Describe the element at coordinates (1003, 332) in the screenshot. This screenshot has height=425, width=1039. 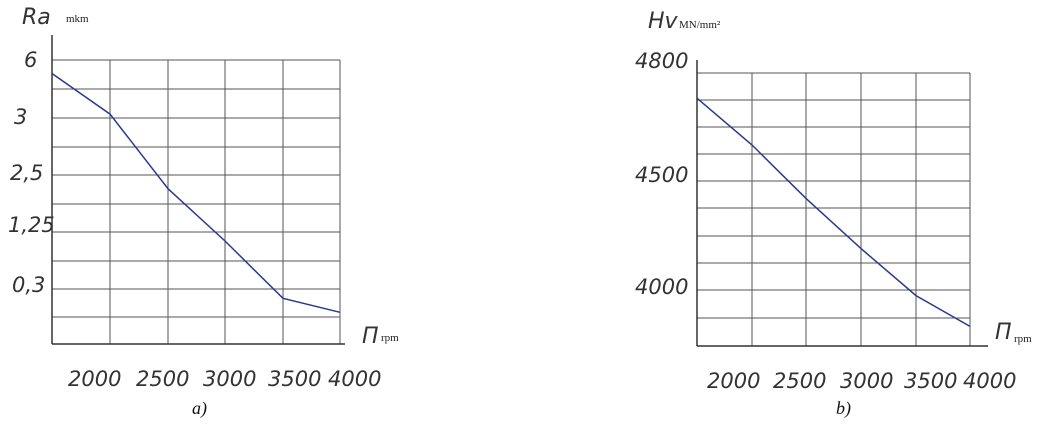
I see `chart-b-xlabel-symbol: П` at that location.